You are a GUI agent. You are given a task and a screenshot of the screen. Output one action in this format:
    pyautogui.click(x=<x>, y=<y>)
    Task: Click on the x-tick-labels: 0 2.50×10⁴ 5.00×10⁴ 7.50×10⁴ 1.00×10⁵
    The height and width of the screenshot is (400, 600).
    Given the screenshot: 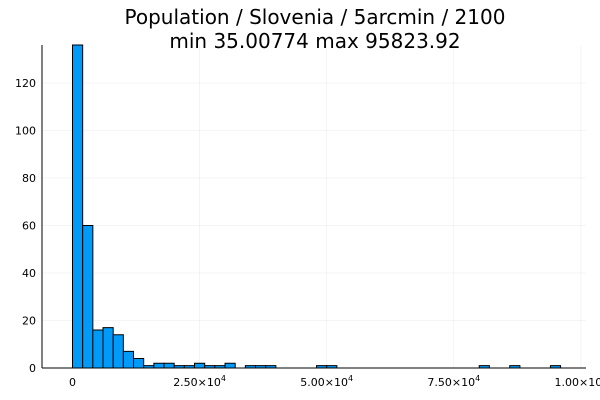 What is the action you would take?
    pyautogui.click(x=334, y=381)
    